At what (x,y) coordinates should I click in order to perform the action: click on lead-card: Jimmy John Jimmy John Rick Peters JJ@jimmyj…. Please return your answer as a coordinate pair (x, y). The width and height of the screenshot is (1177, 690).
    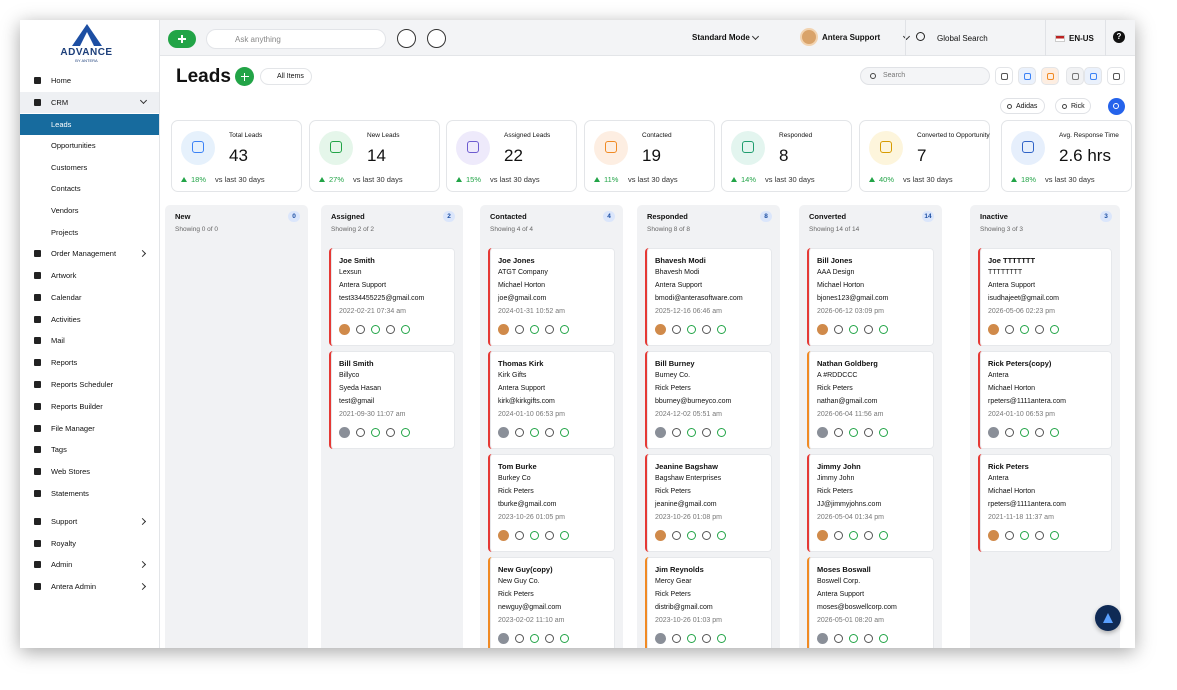
    Looking at the image, I should click on (870, 503).